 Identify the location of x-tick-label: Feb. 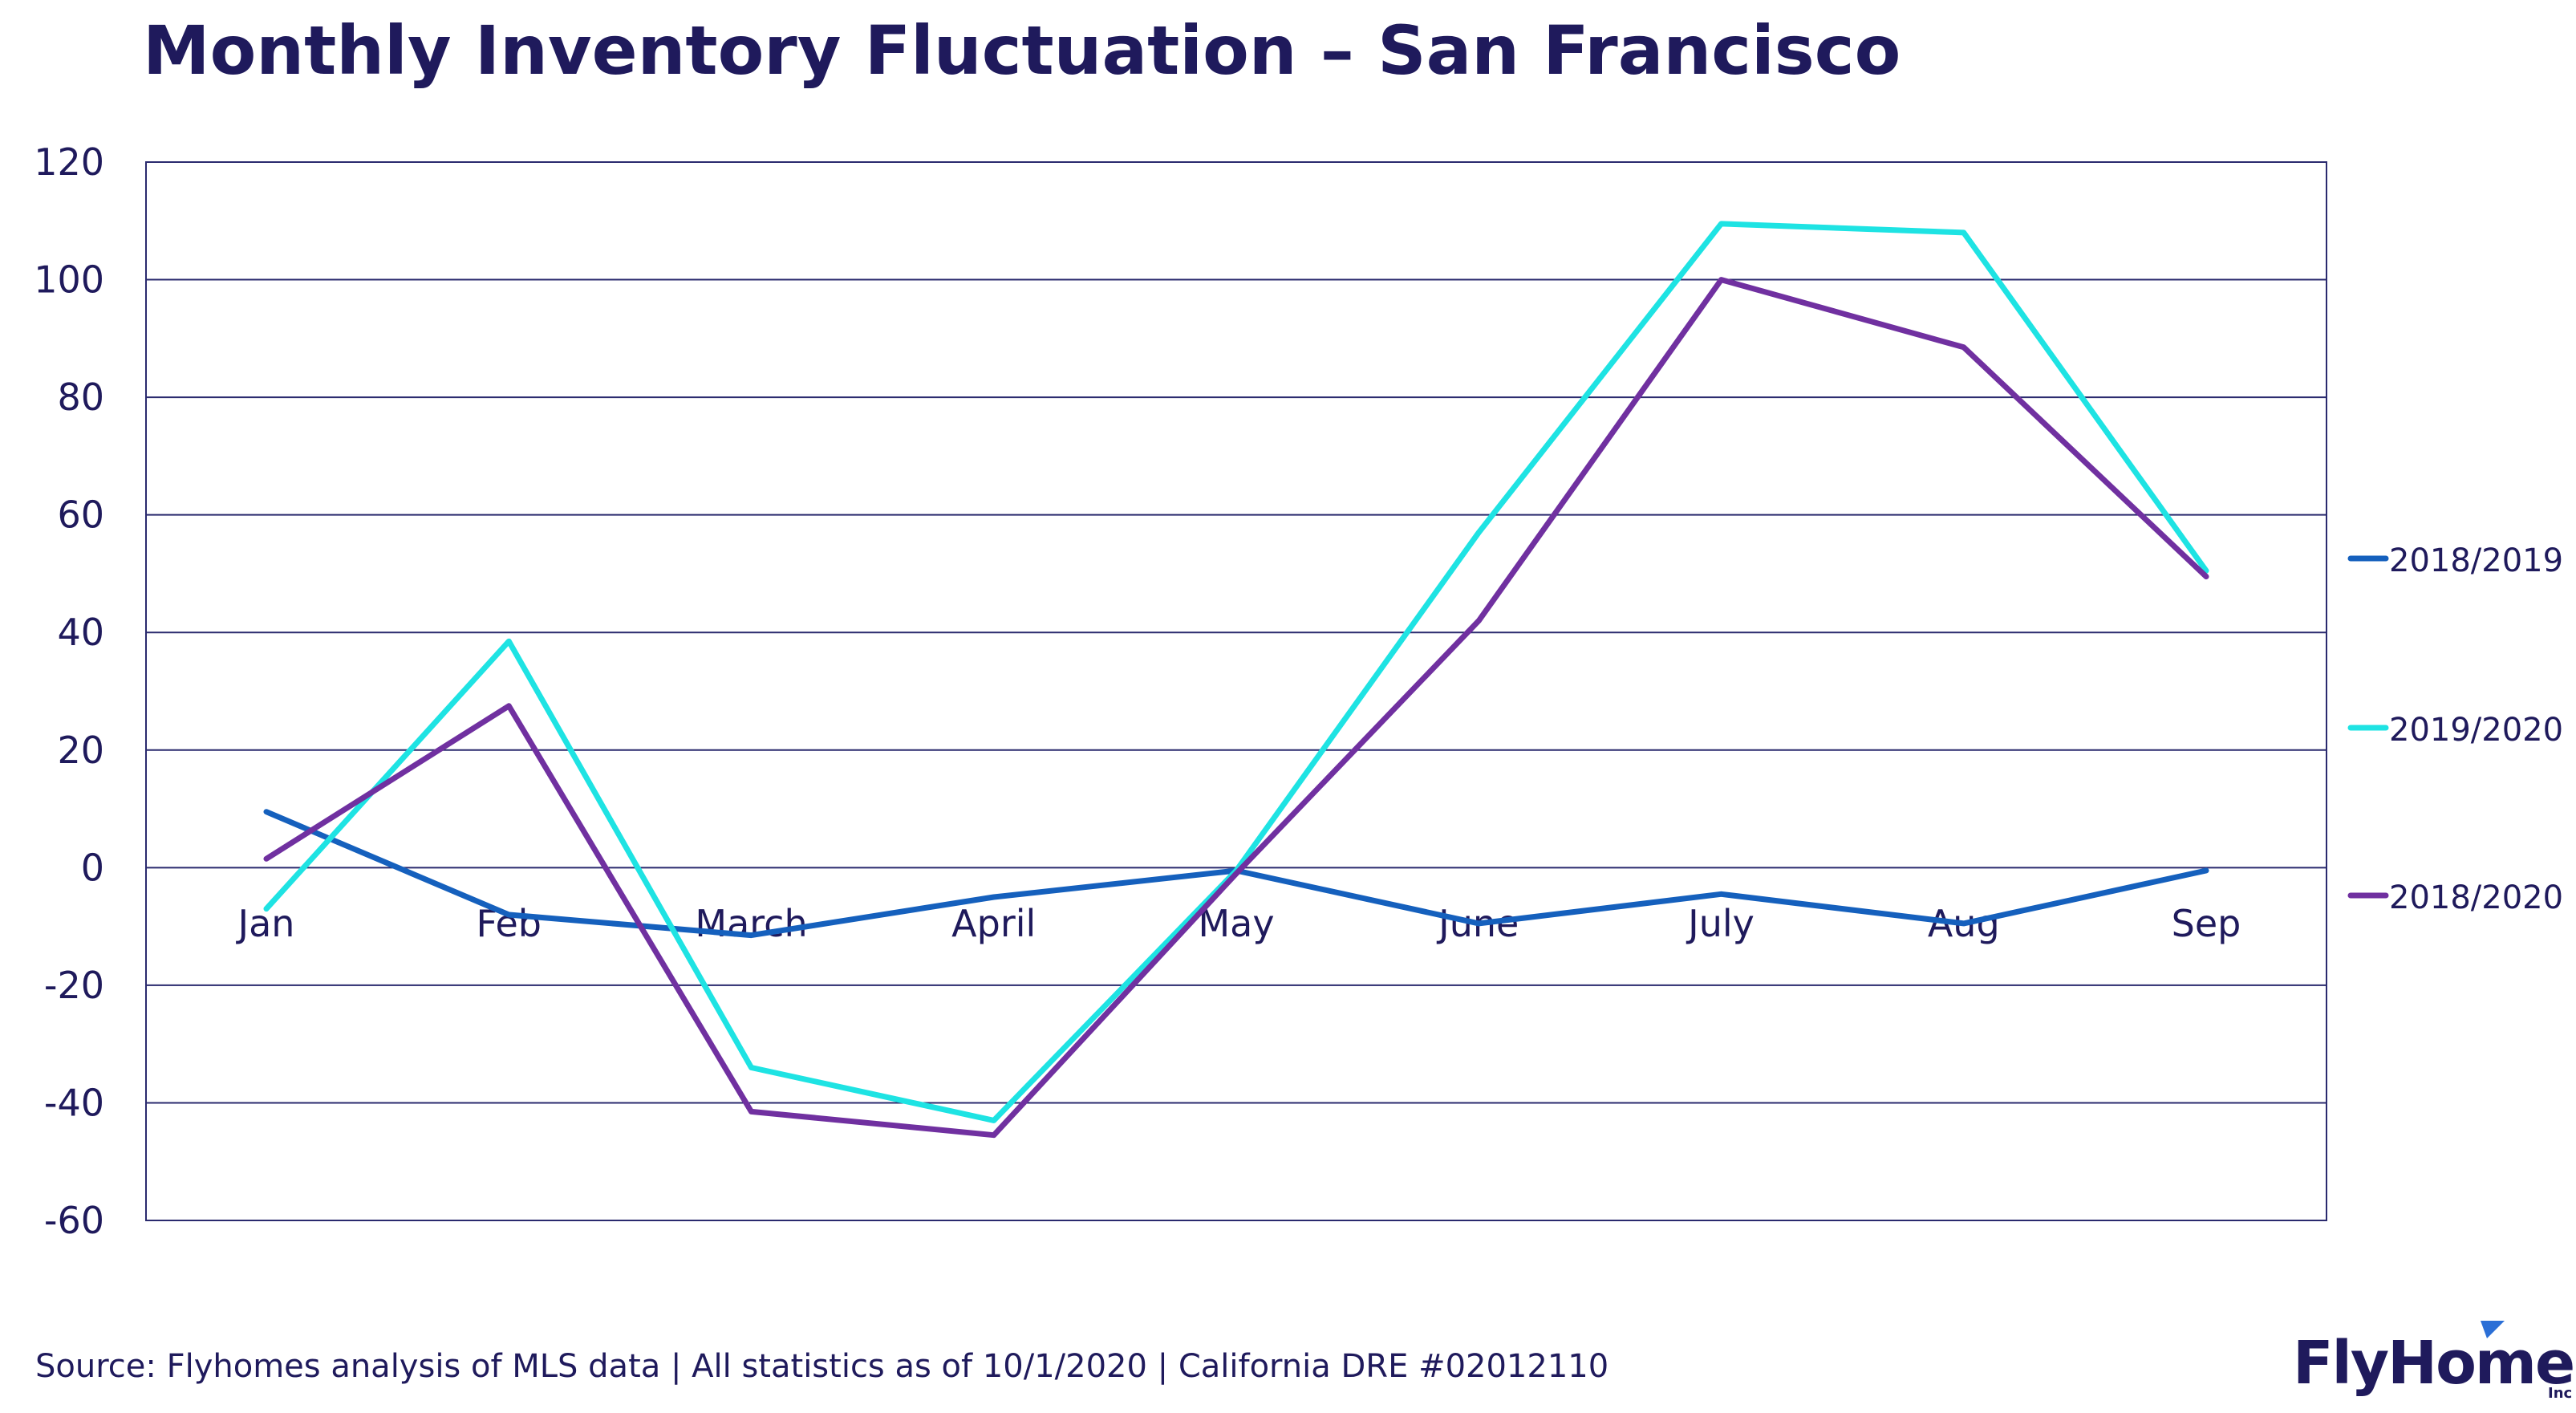
(509, 923).